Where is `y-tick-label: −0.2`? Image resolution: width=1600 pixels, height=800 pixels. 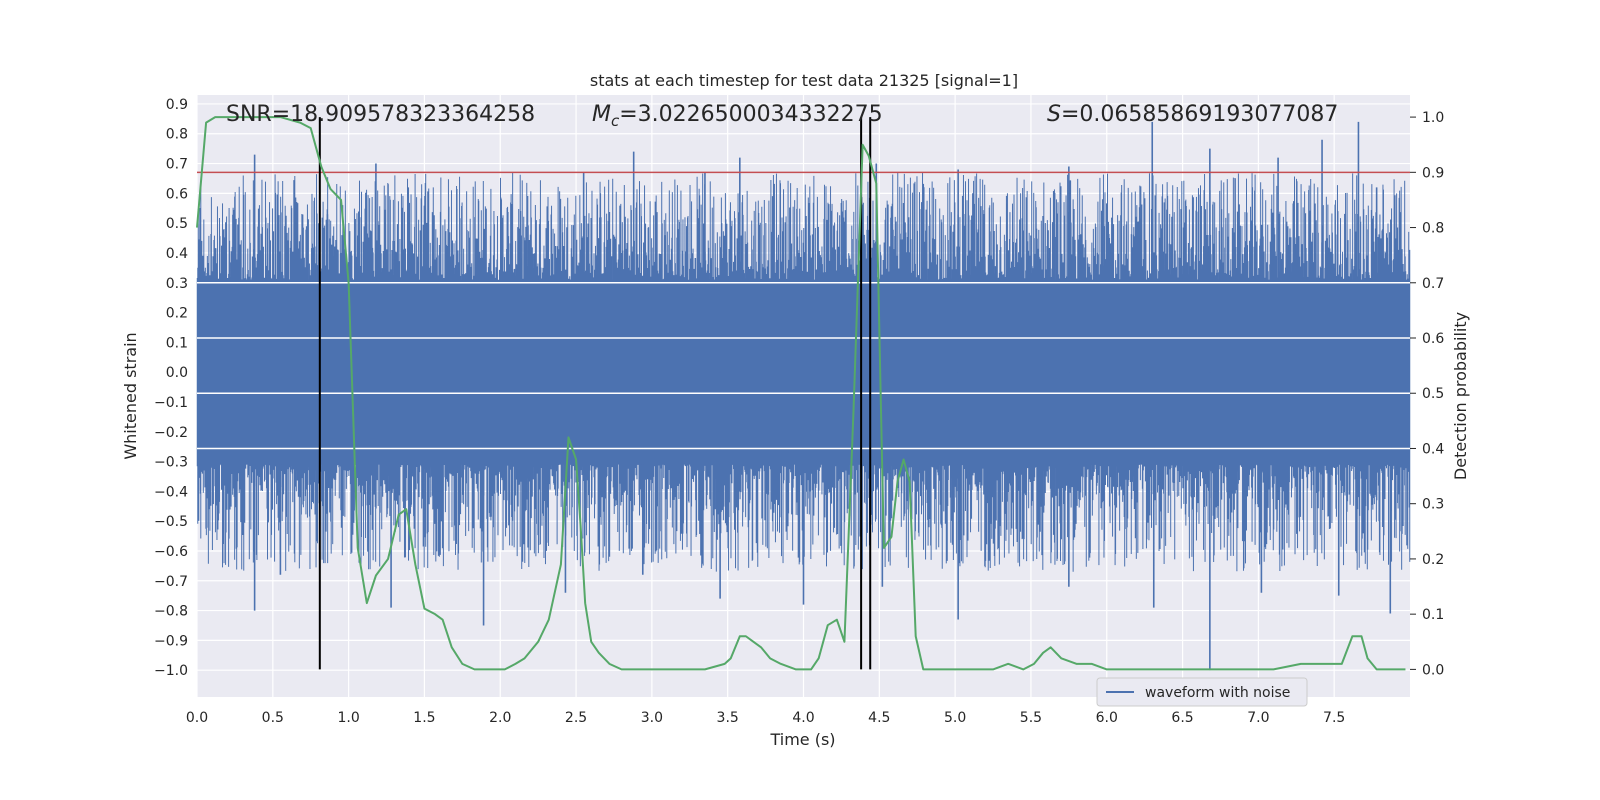
y-tick-label: −0.2 is located at coordinates (171, 433).